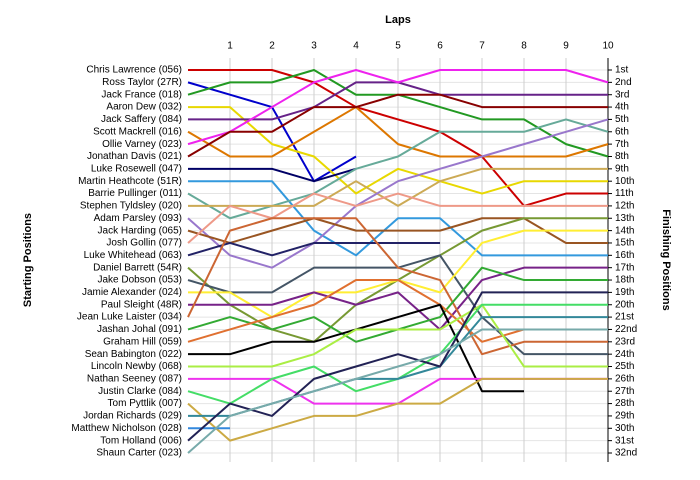  Describe the element at coordinates (482, 46) in the screenshot. I see `x-tick-label: 7` at that location.